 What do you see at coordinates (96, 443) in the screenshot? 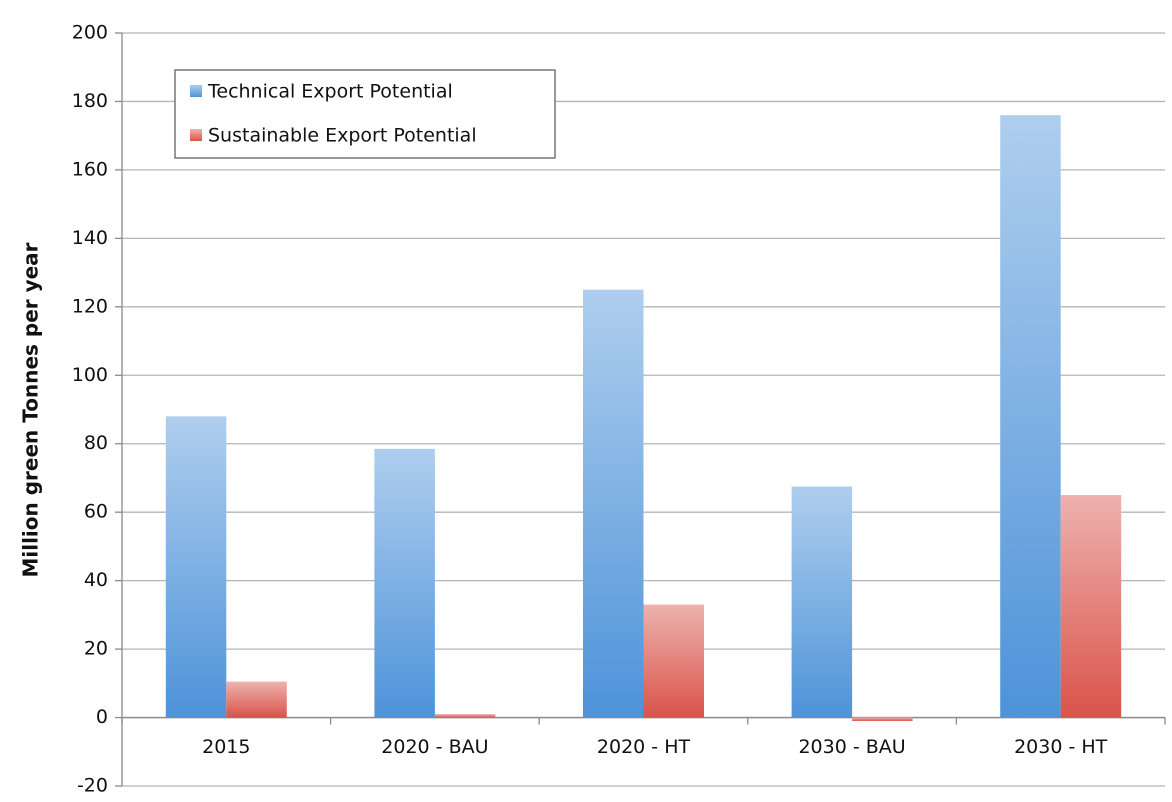
I see `y-tick-label: 80` at bounding box center [96, 443].